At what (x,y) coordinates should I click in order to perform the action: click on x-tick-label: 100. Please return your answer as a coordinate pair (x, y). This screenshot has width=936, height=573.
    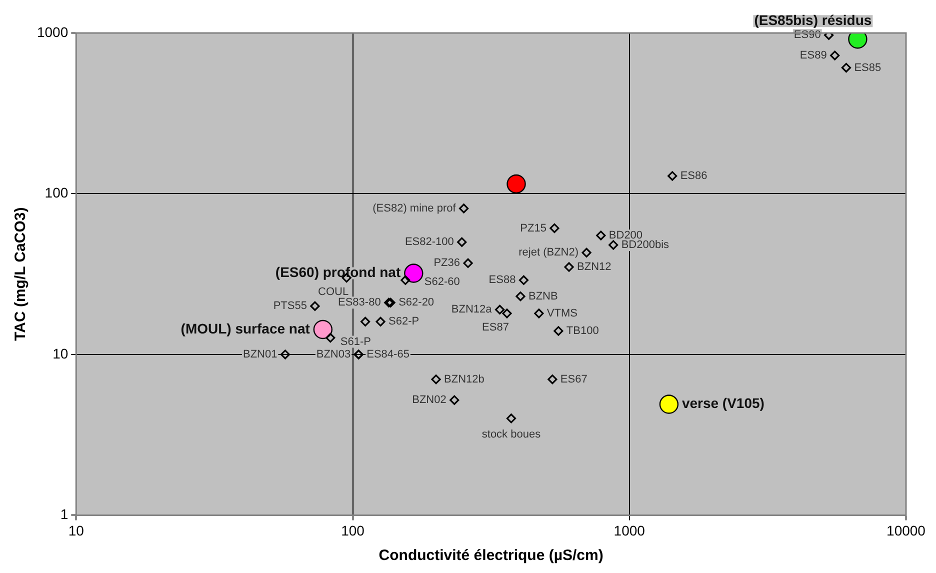
    Looking at the image, I should click on (353, 530).